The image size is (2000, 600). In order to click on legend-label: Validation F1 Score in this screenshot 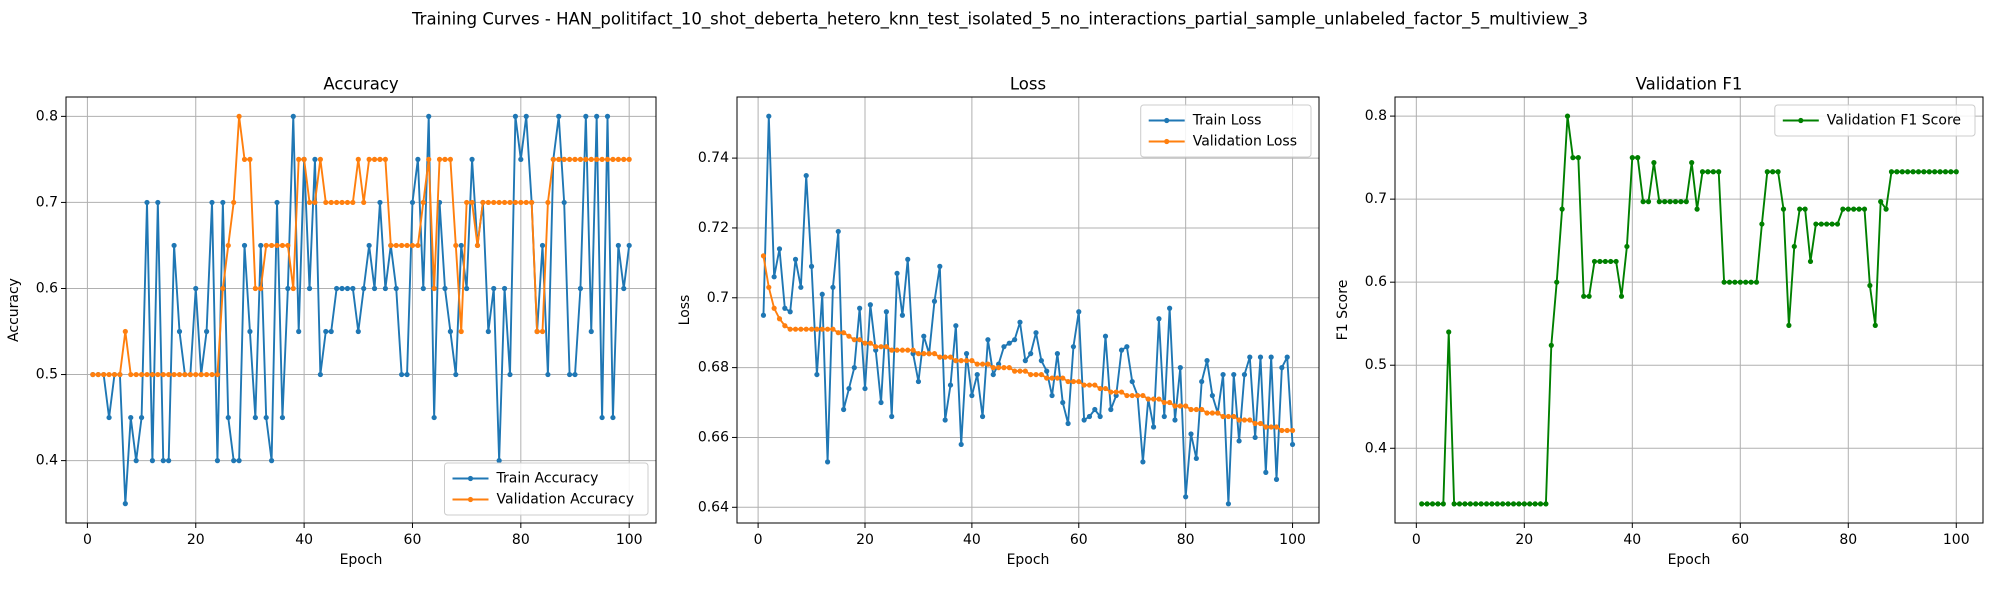, I will do `click(1894, 121)`.